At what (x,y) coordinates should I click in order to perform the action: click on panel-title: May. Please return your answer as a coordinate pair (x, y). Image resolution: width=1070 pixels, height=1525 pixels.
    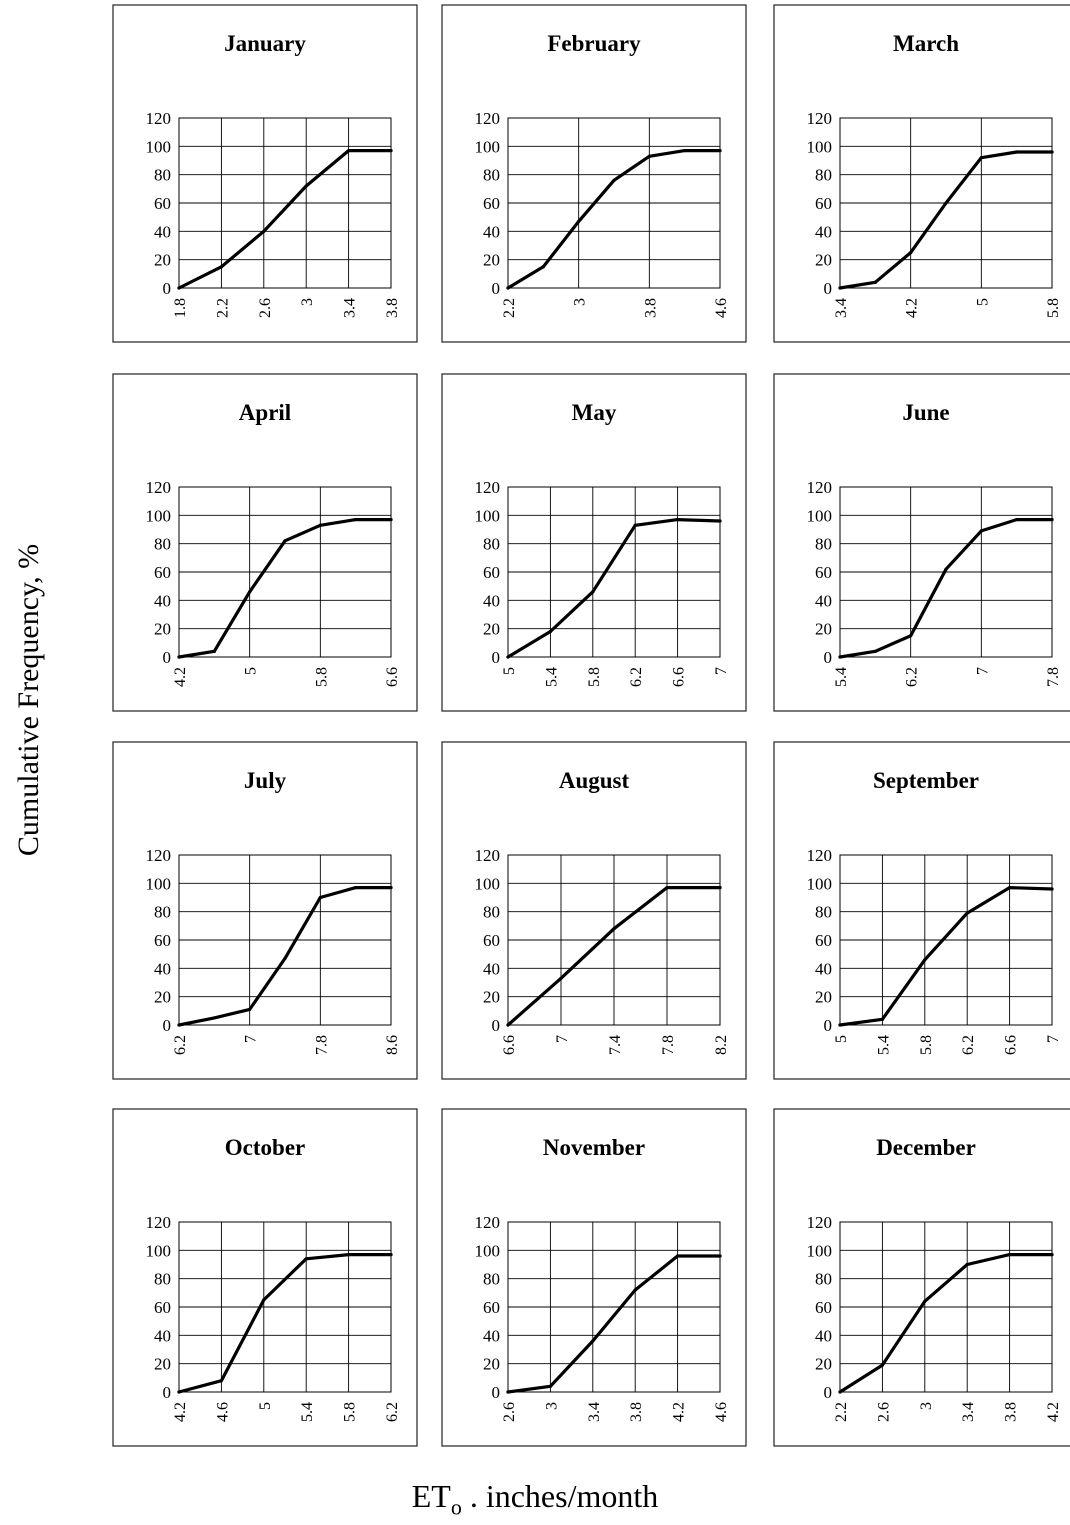
    Looking at the image, I should click on (594, 412).